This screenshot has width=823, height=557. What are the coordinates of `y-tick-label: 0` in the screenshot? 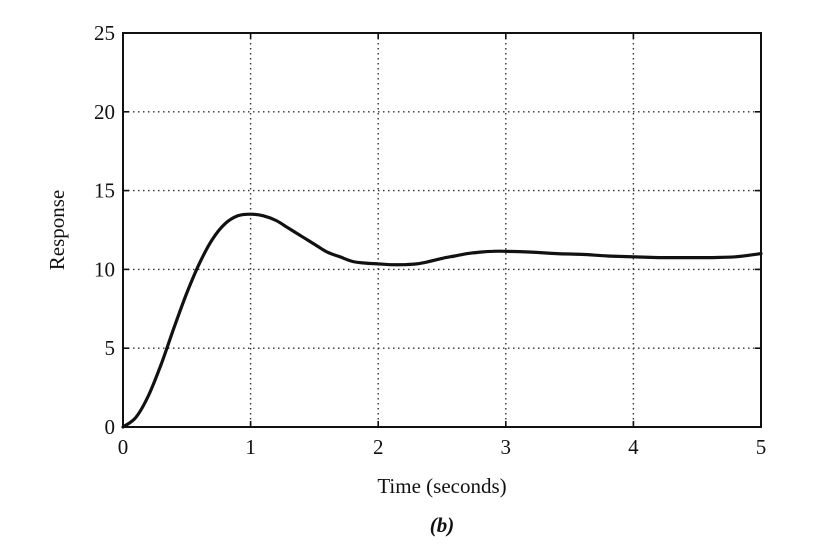 It's located at (110, 427).